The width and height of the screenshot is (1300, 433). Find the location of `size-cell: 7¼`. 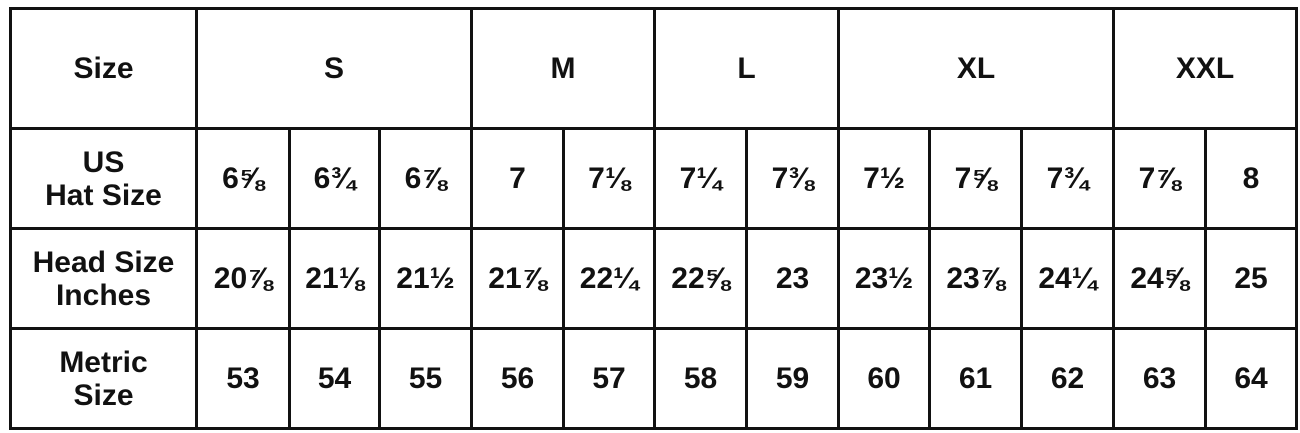

size-cell: 7¼ is located at coordinates (700, 178).